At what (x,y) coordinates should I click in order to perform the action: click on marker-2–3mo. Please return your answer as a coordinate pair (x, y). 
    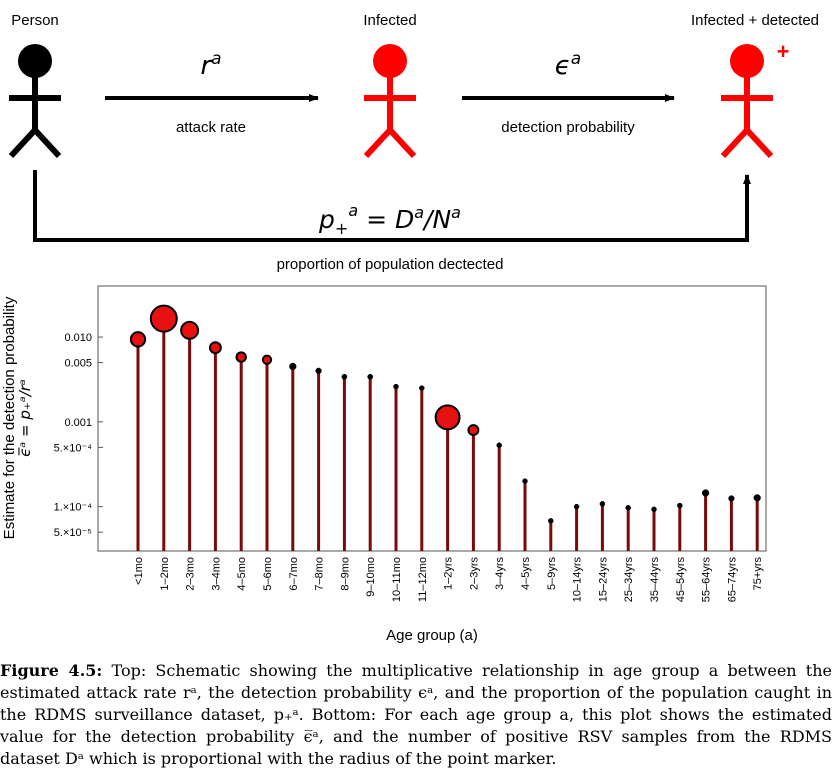
    Looking at the image, I should click on (190, 330).